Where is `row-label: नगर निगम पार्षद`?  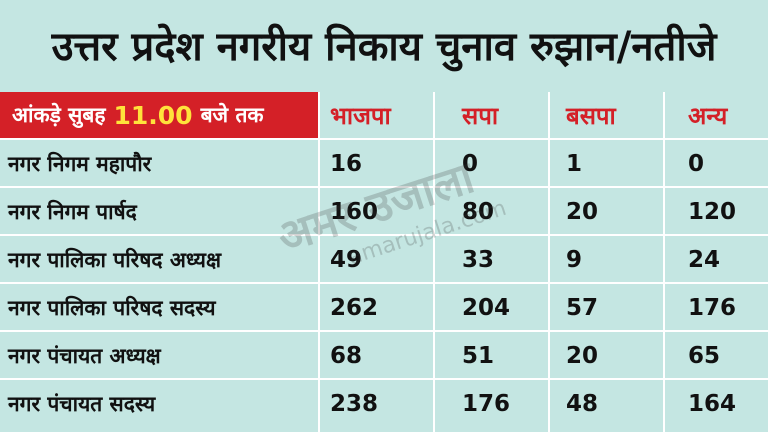
row-label: नगर निगम पार्षद is located at coordinates (72, 212).